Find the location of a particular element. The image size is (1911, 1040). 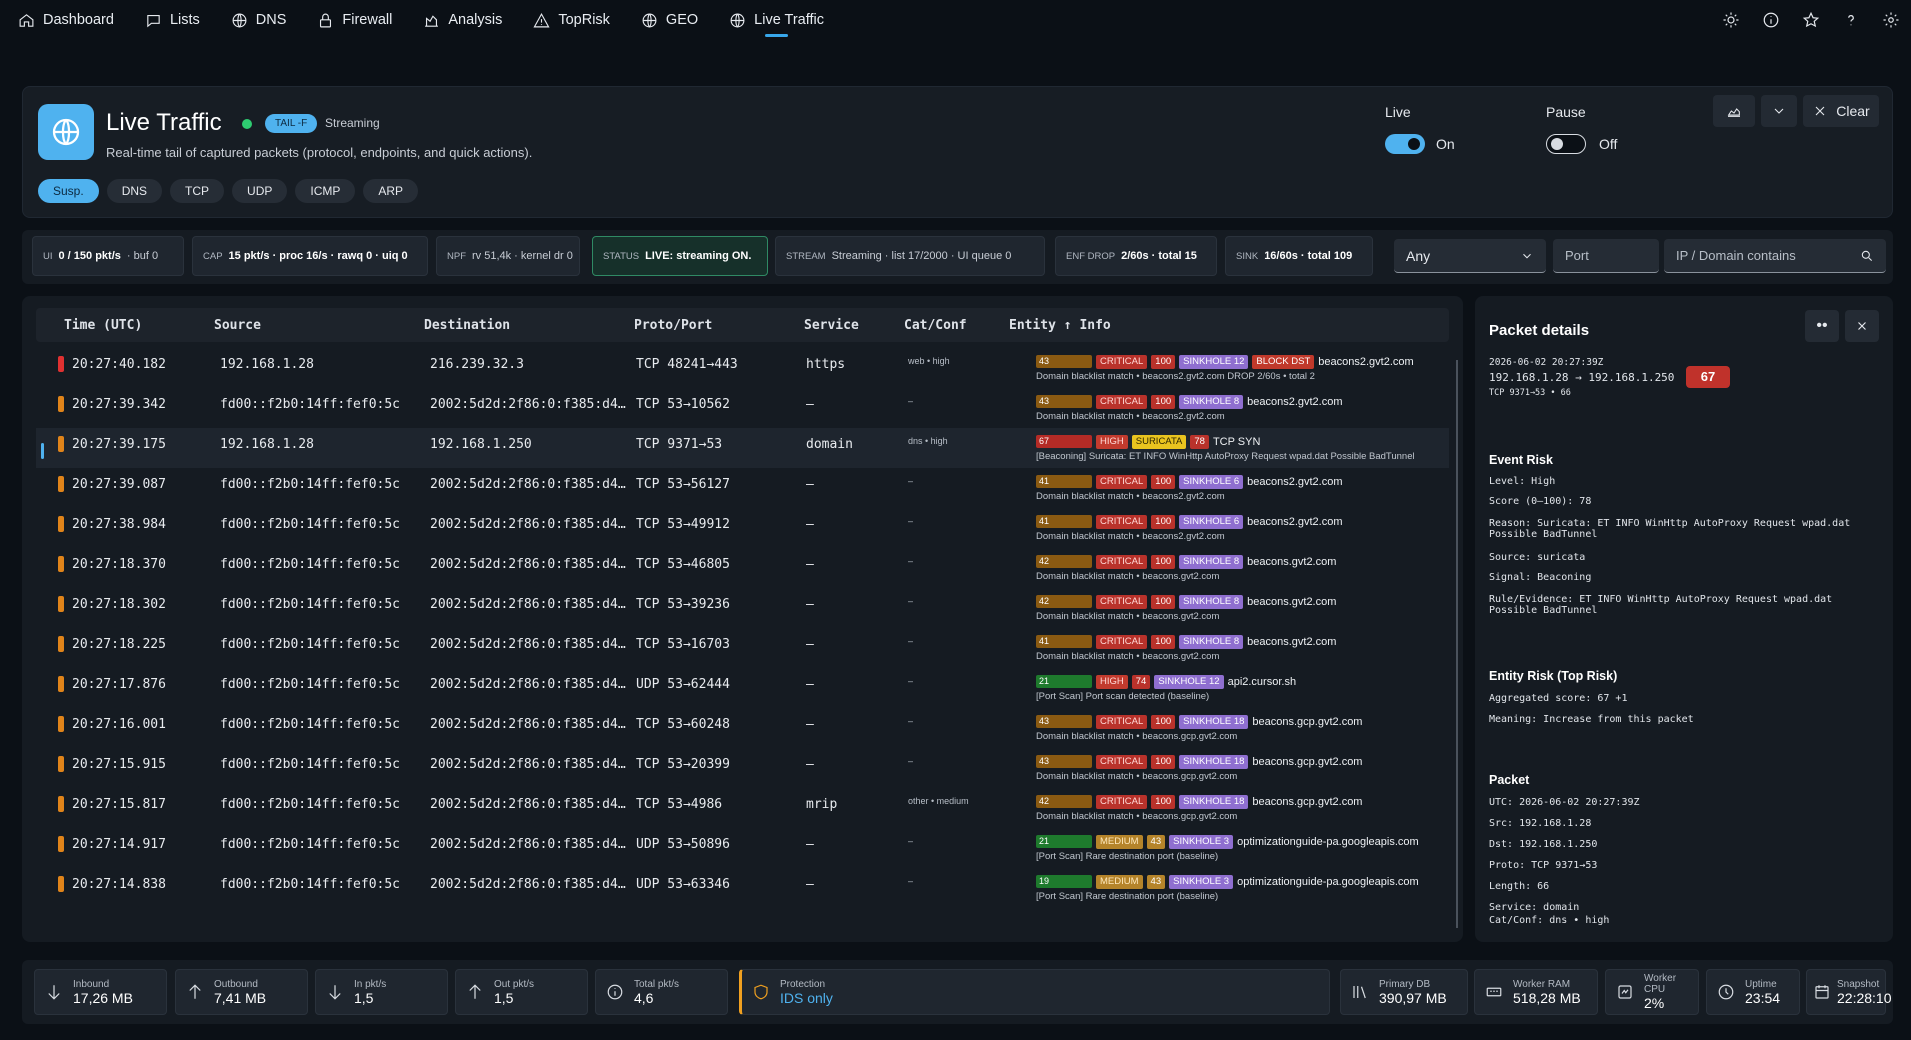

stat-key: Worker CPU is located at coordinates (1660, 984).